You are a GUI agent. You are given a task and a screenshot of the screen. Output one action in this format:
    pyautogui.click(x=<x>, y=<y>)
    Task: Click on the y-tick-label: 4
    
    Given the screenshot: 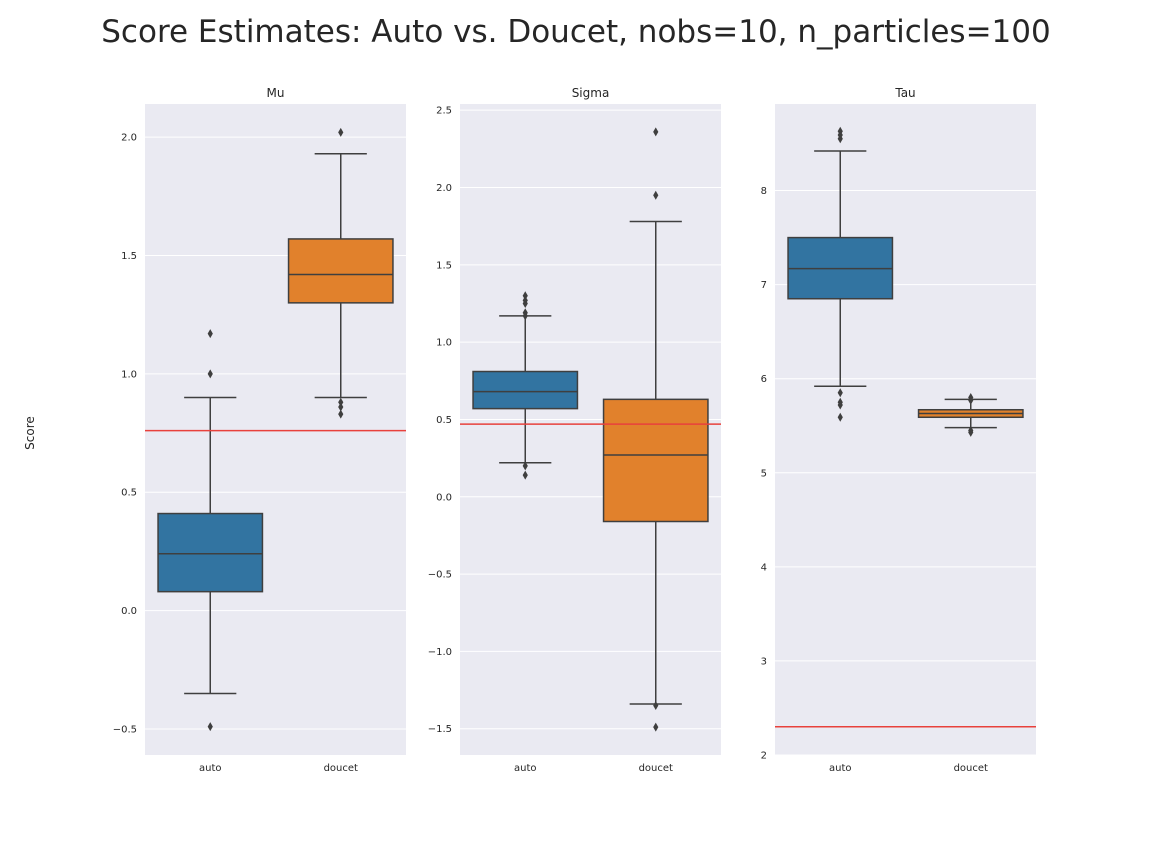 What is the action you would take?
    pyautogui.click(x=764, y=567)
    